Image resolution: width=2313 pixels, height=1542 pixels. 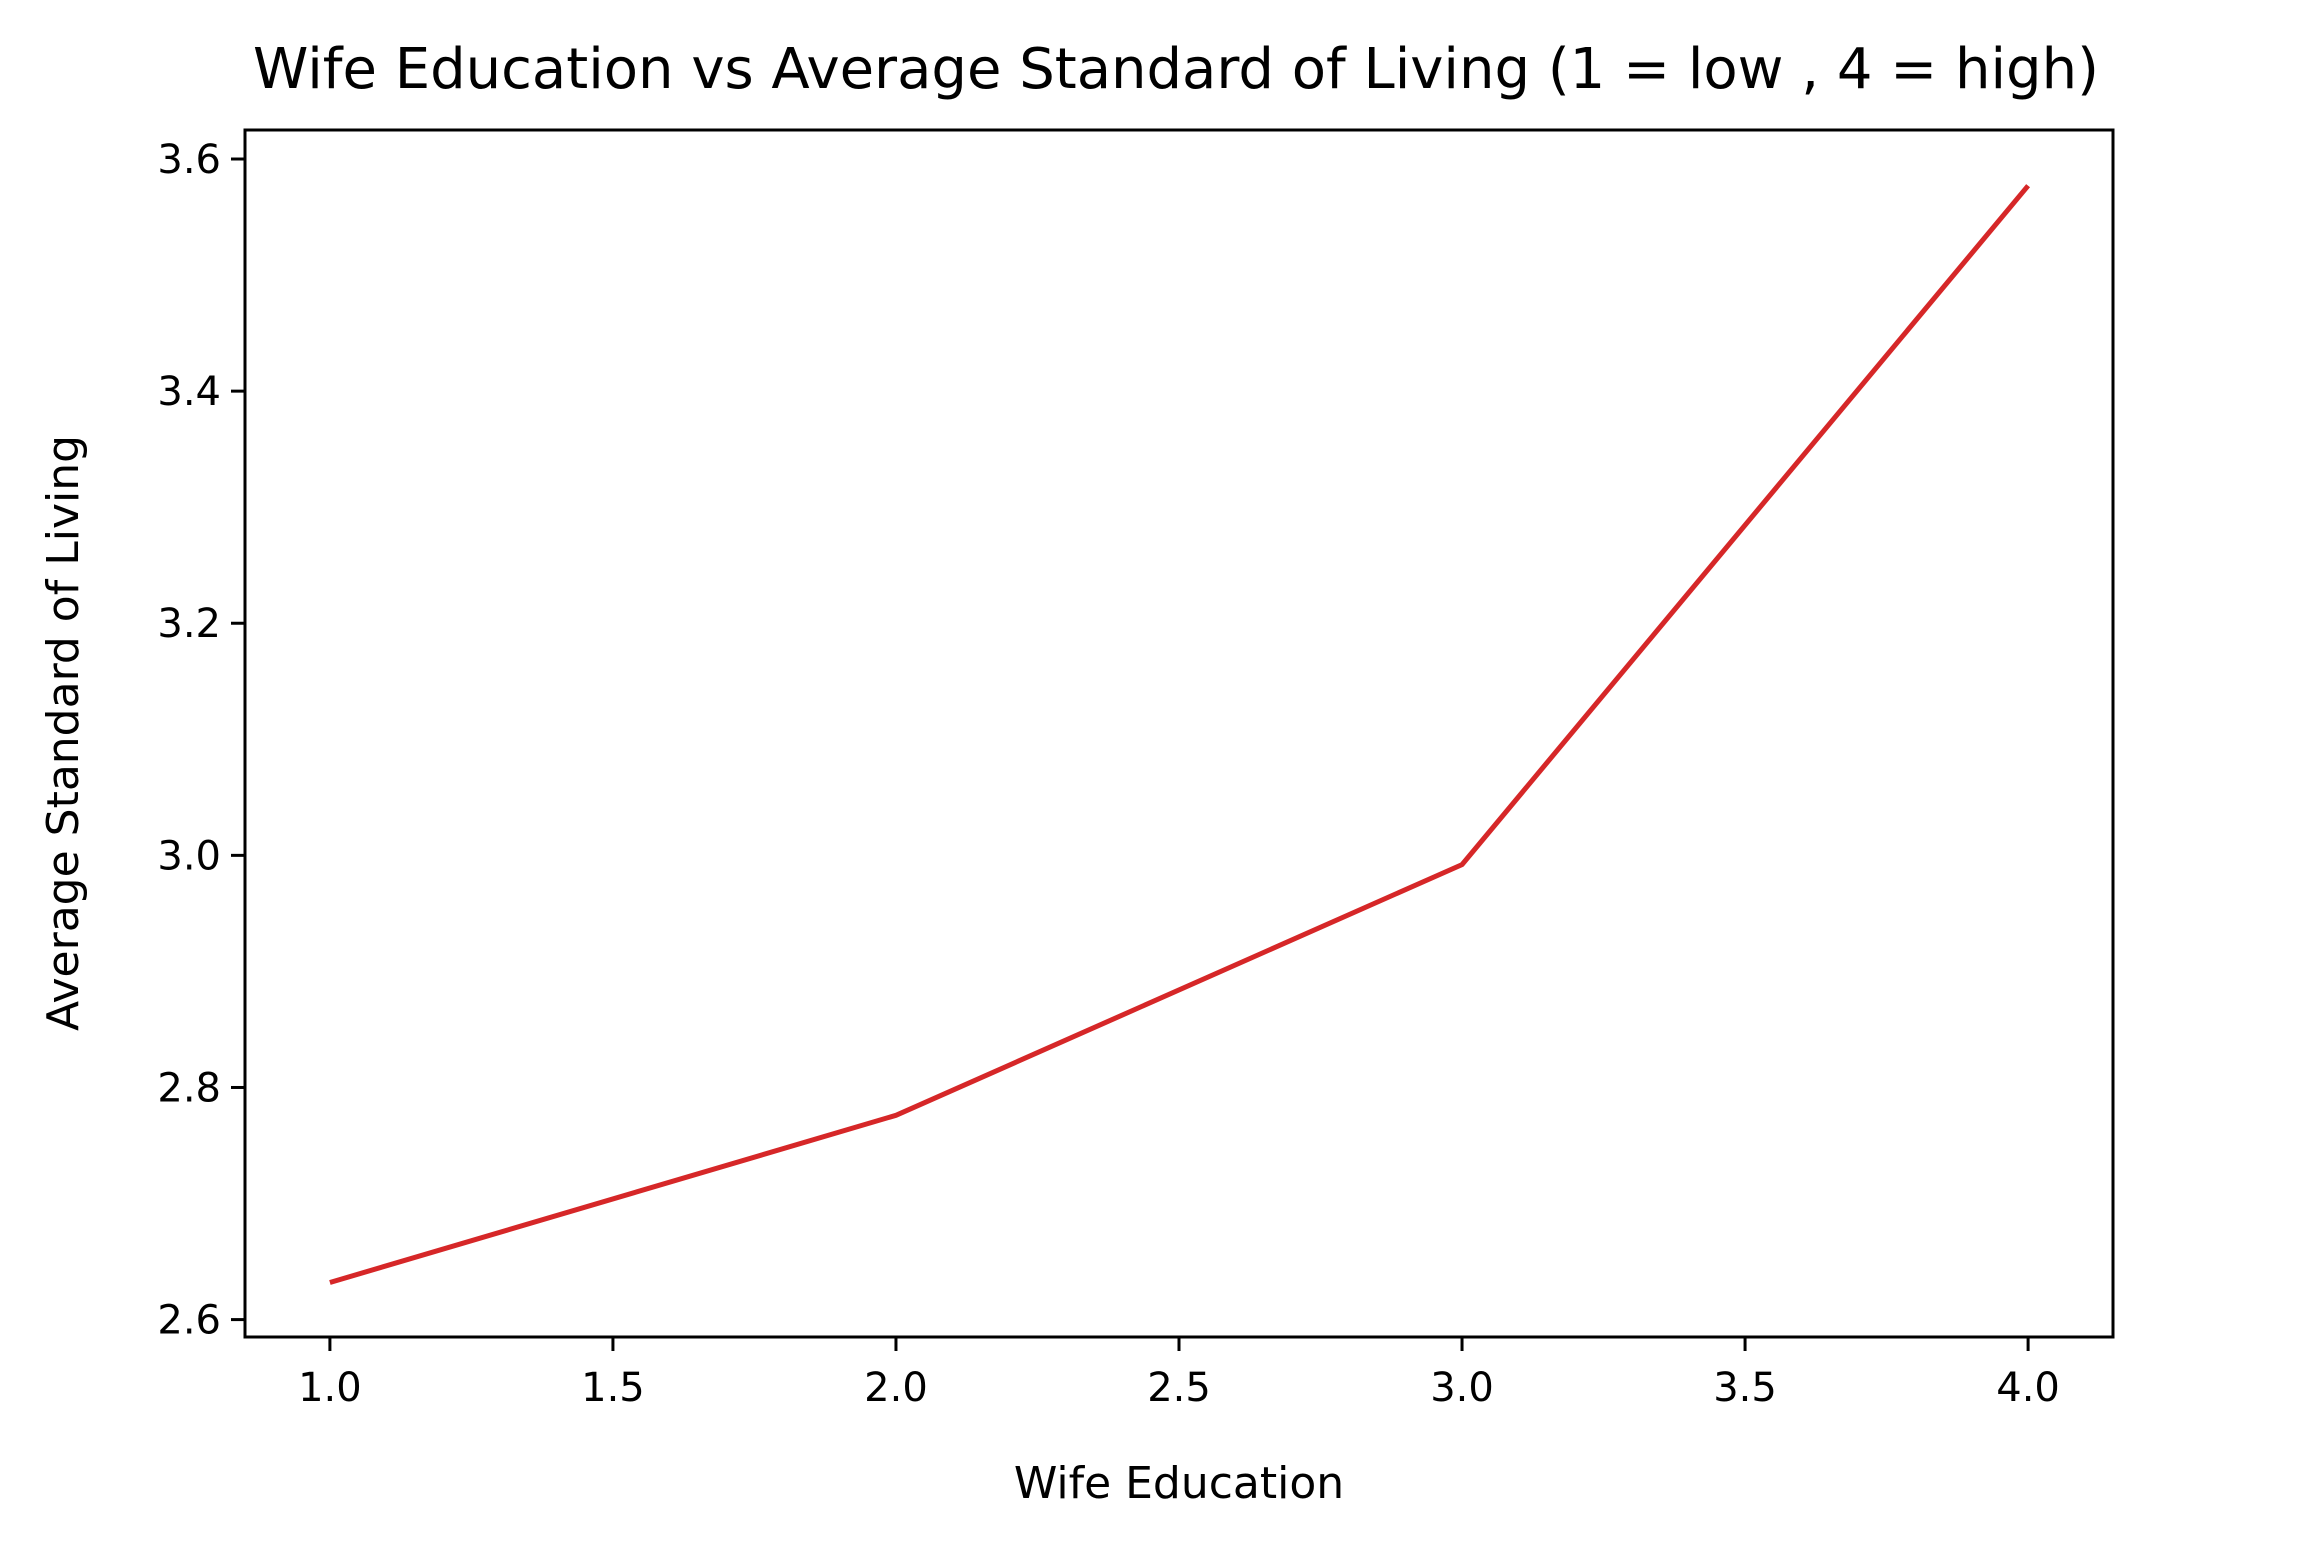 What do you see at coordinates (189, 392) in the screenshot?
I see `y-tick-label: 3.4` at bounding box center [189, 392].